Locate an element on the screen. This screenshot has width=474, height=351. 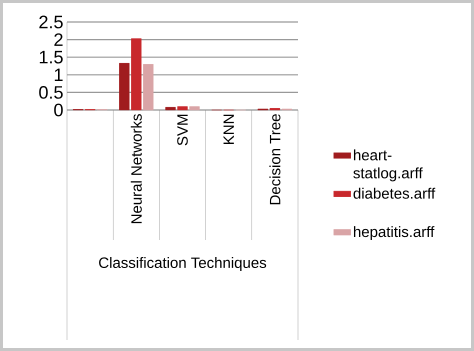
y-tick-label: 2.5 is located at coordinates (51, 22).